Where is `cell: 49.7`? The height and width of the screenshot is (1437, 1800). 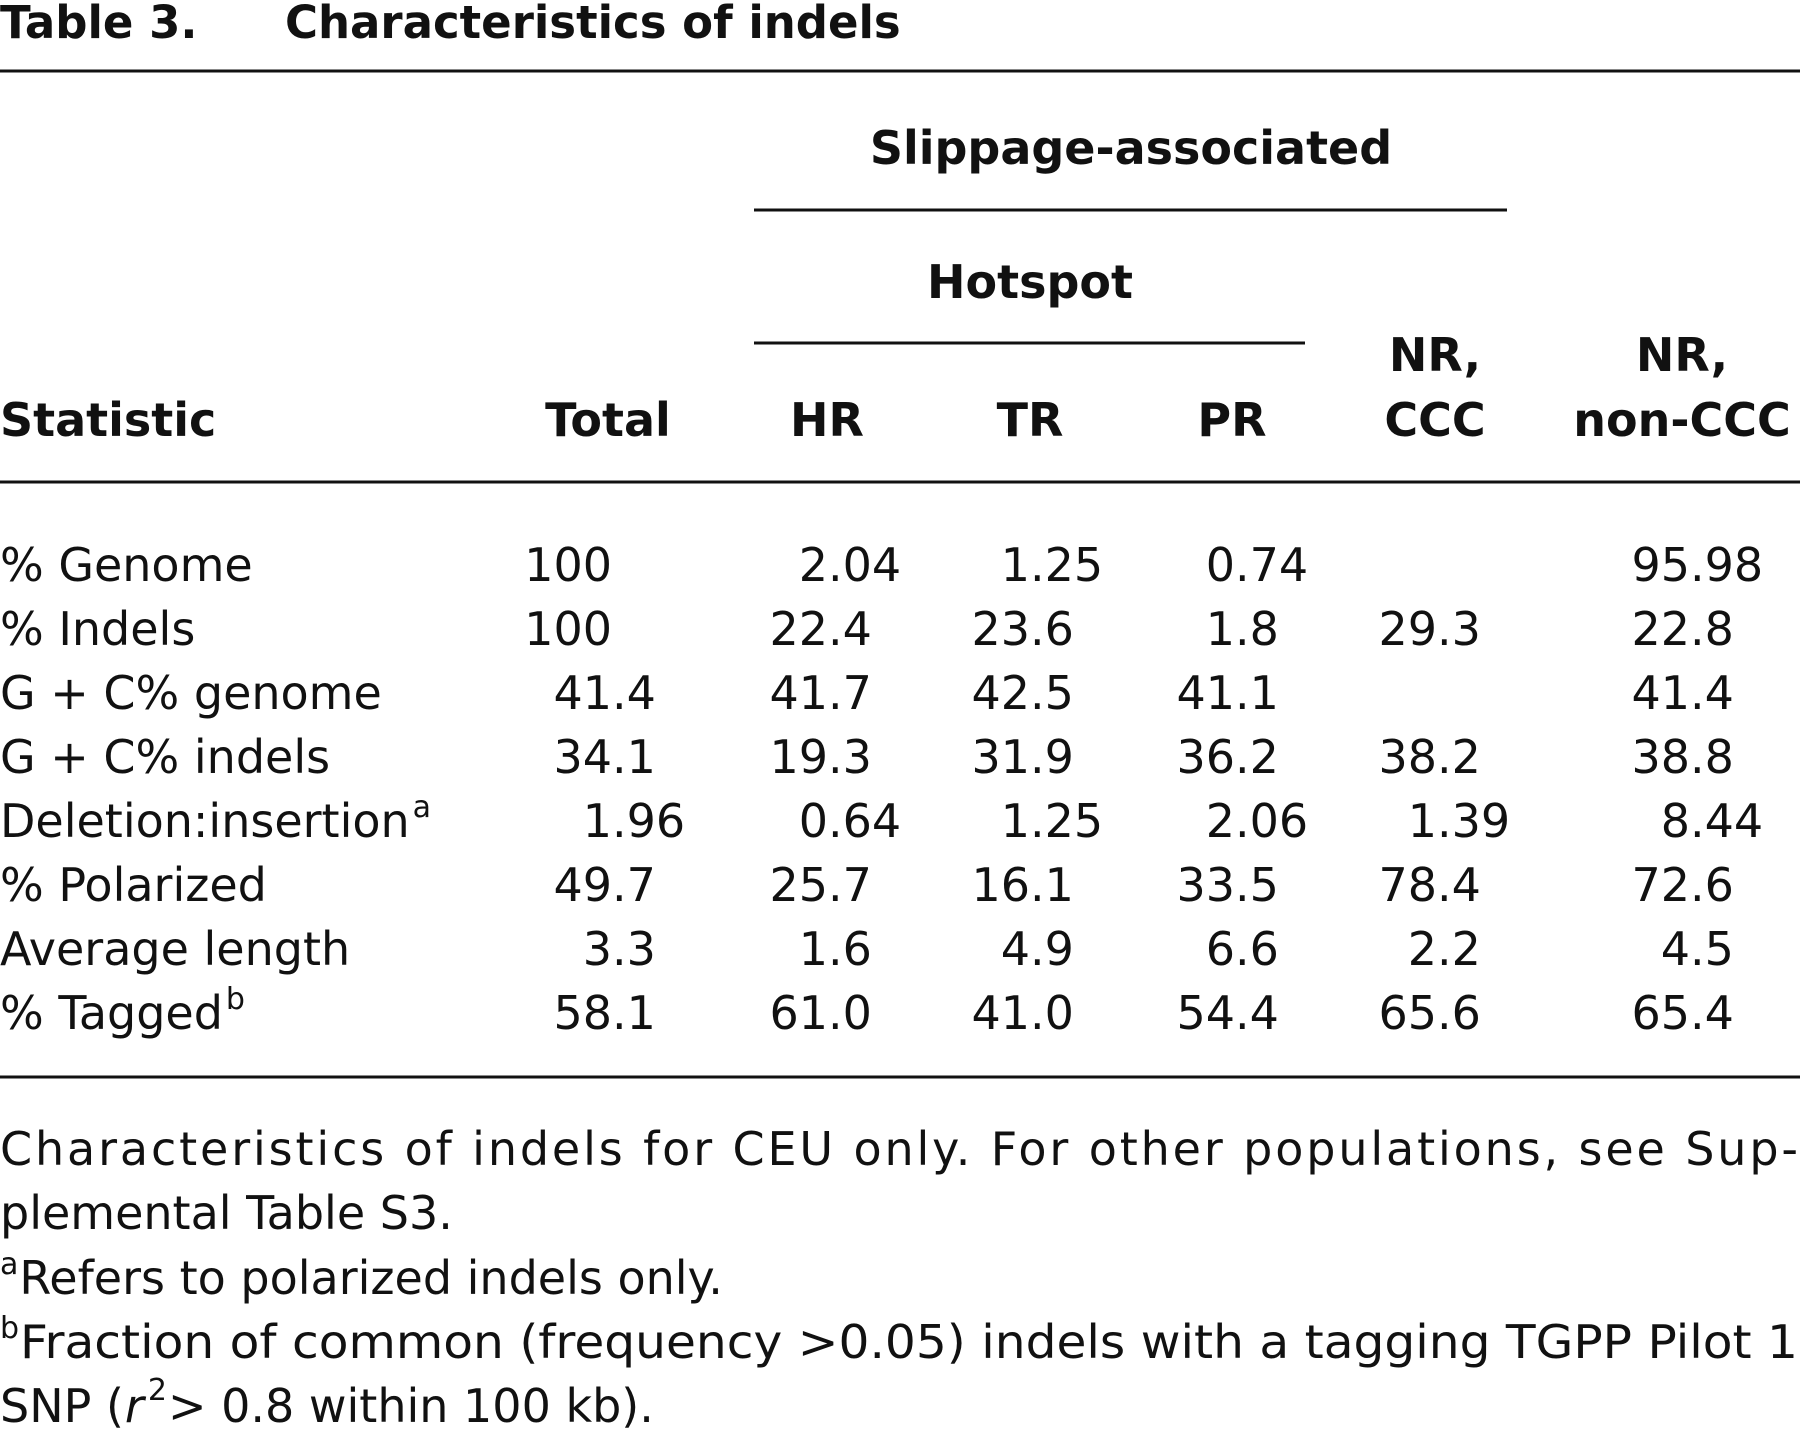 cell: 49.7 is located at coordinates (604, 885).